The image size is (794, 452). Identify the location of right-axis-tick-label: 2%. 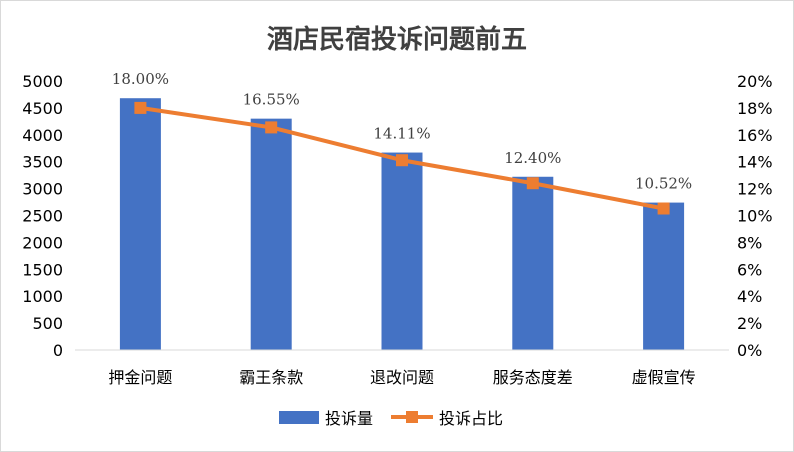
(749, 323).